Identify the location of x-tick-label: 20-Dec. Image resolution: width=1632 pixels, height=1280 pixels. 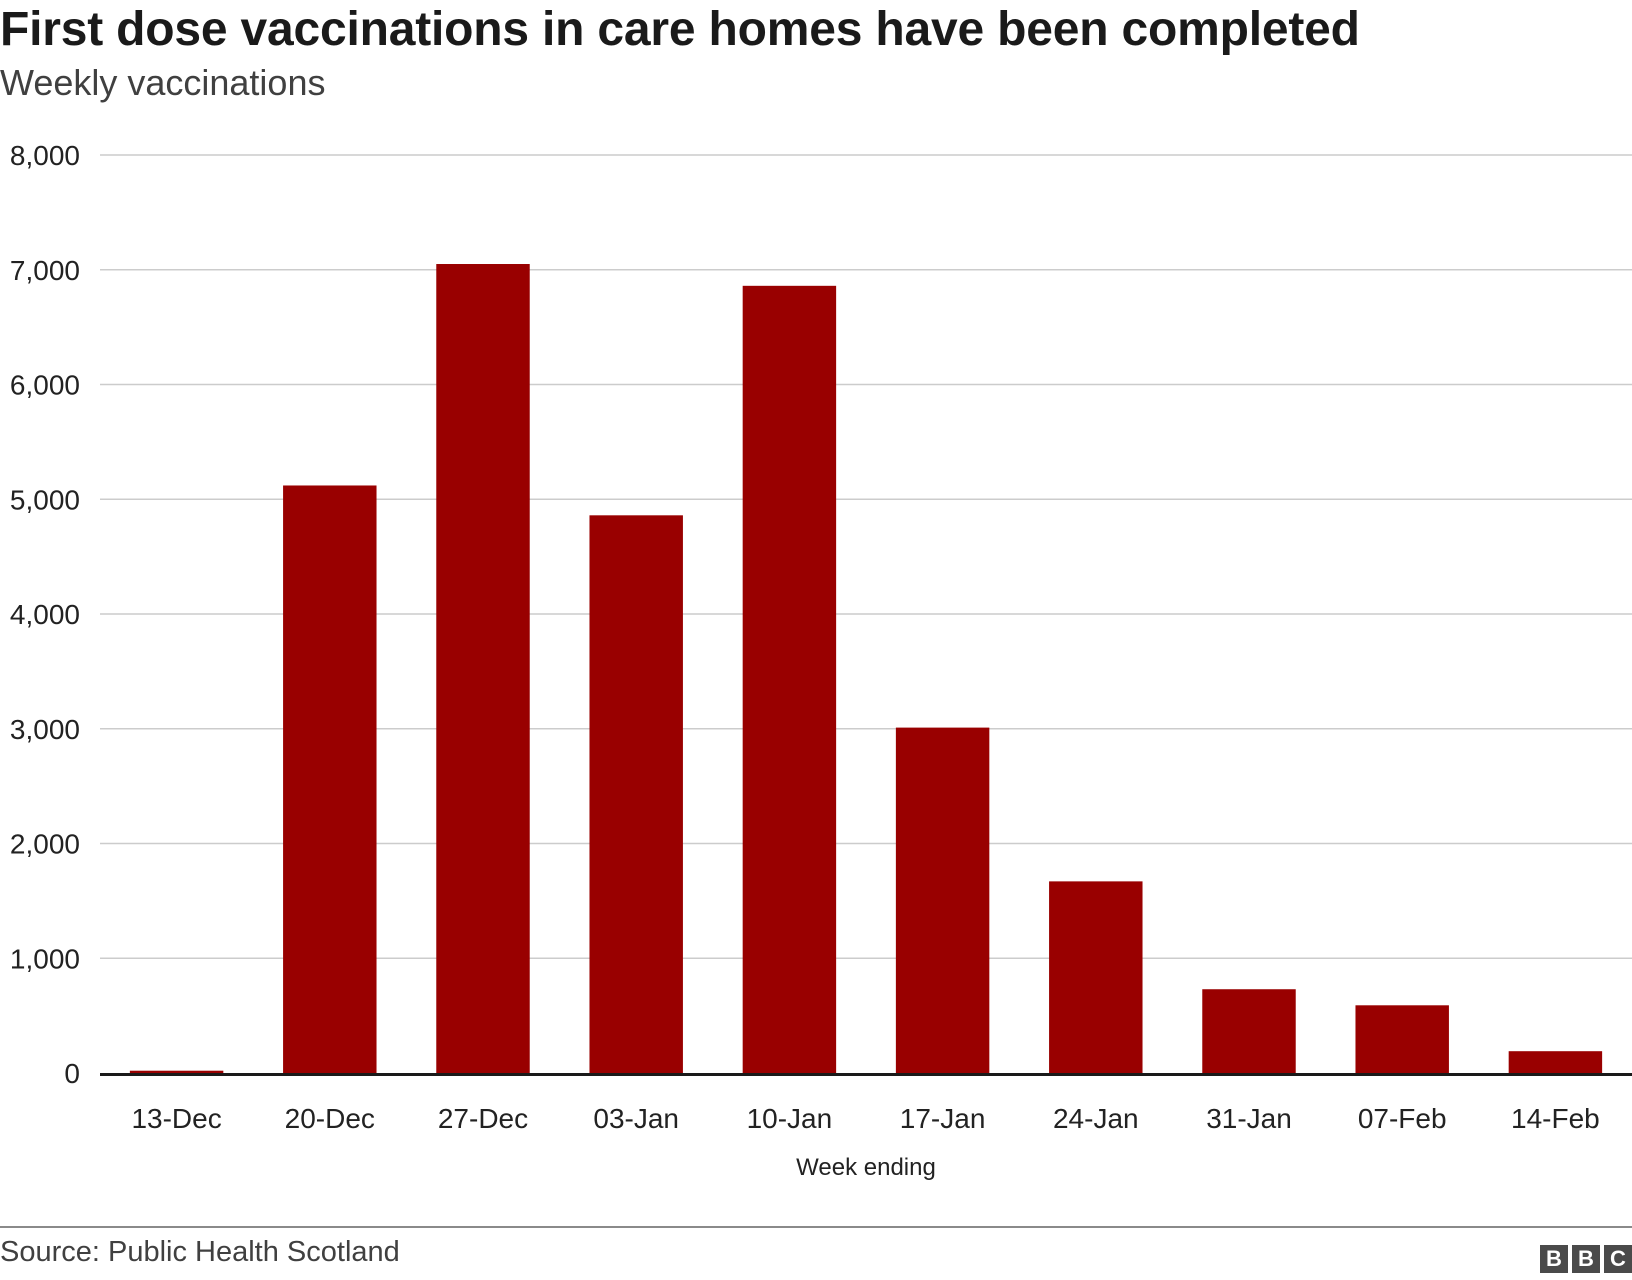
(330, 1118).